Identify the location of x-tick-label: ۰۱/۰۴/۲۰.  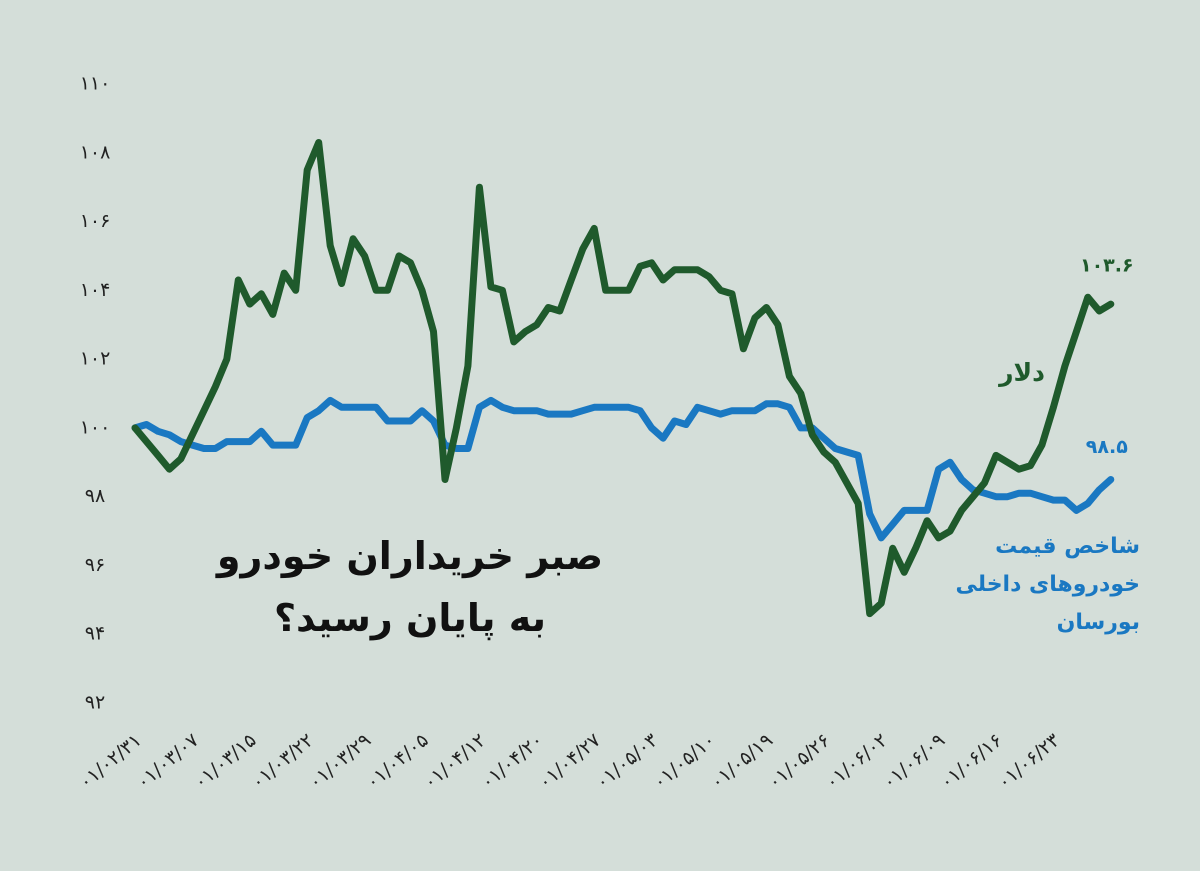
(512, 761).